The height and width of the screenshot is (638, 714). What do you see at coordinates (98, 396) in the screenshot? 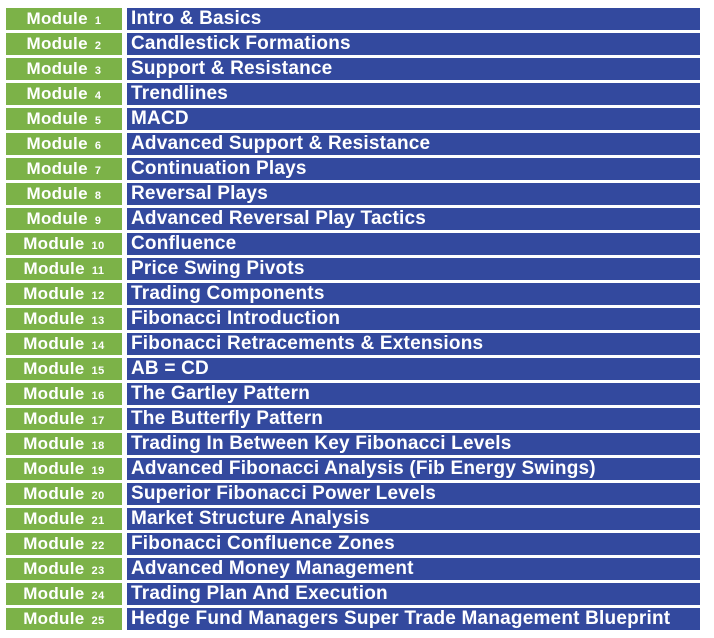
I see `module-number: 16` at bounding box center [98, 396].